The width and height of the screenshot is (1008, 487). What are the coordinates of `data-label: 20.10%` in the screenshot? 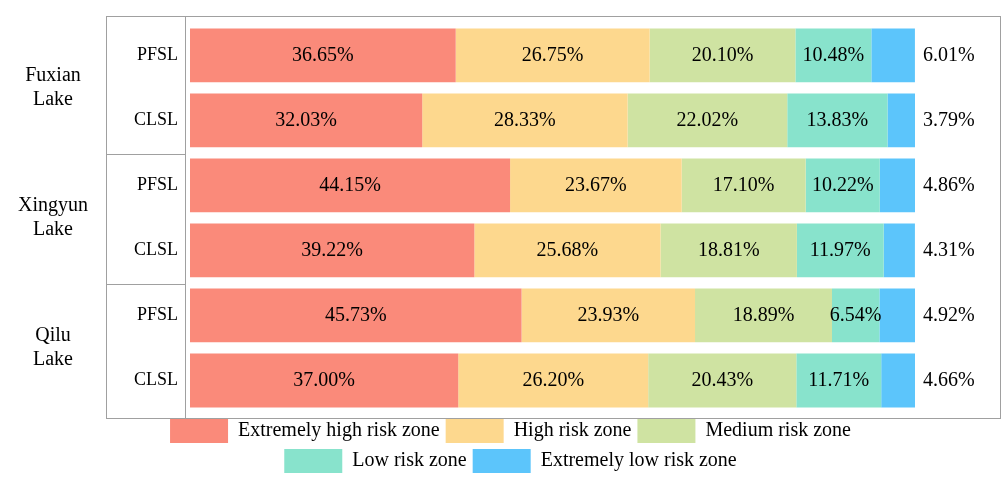 It's located at (722, 53).